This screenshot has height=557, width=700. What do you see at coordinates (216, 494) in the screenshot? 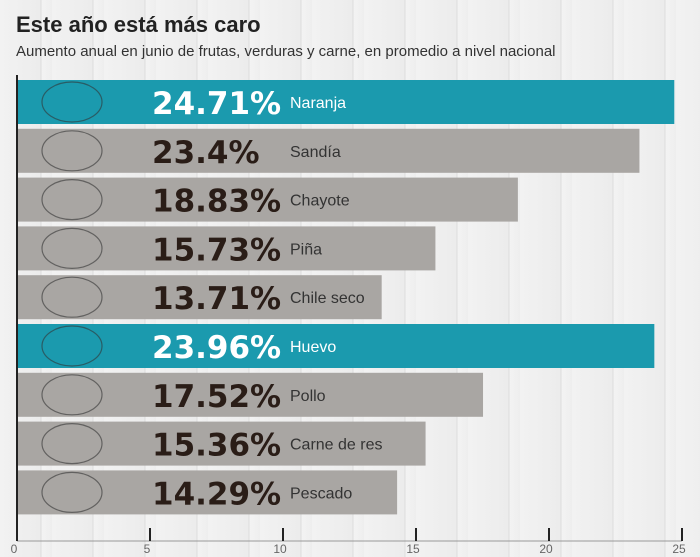
I see `bar-value-label: 14.29%` at bounding box center [216, 494].